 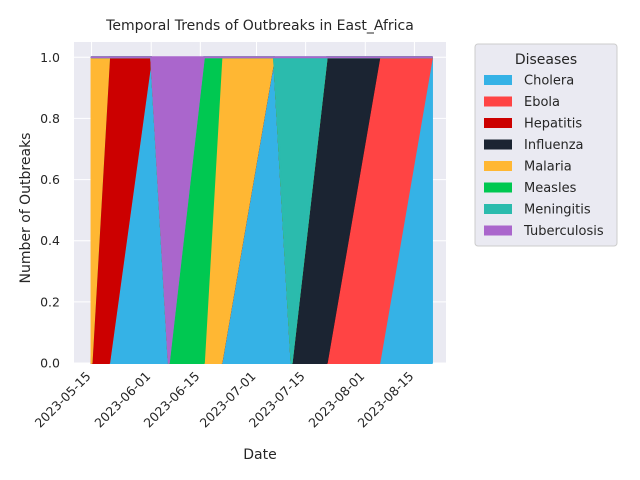 What do you see at coordinates (542, 102) in the screenshot?
I see `legend-label-ebola: Ebola` at bounding box center [542, 102].